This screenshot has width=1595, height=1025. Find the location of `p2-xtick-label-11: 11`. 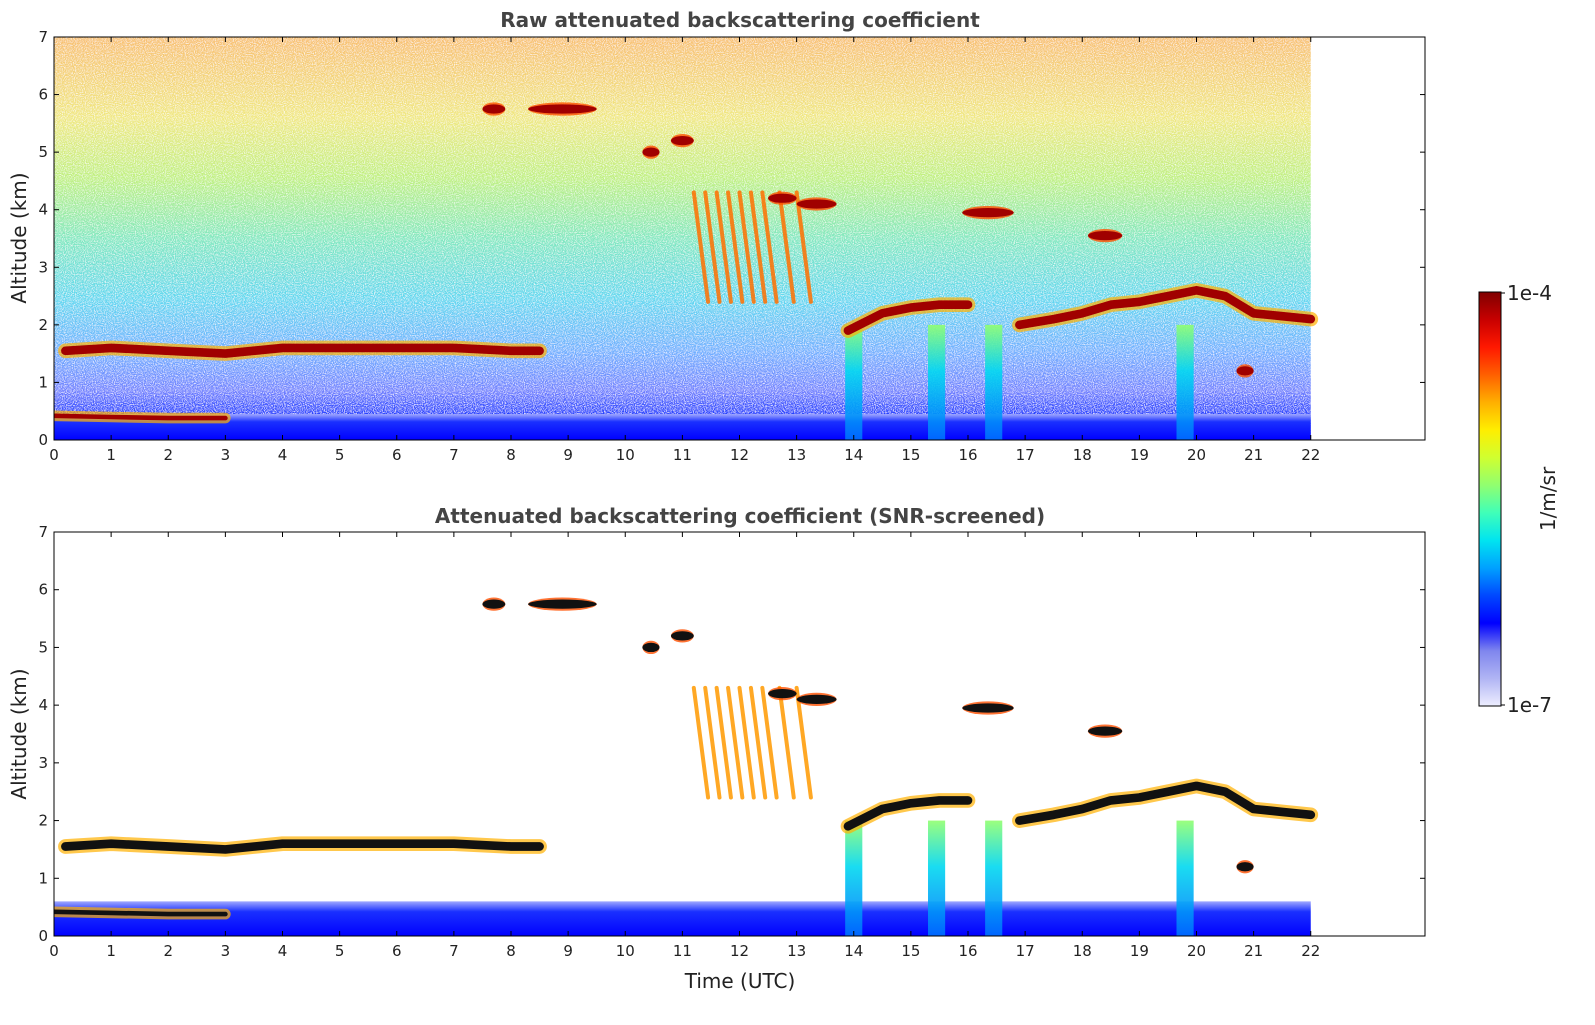

p2-xtick-label-11: 11 is located at coordinates (682, 951).